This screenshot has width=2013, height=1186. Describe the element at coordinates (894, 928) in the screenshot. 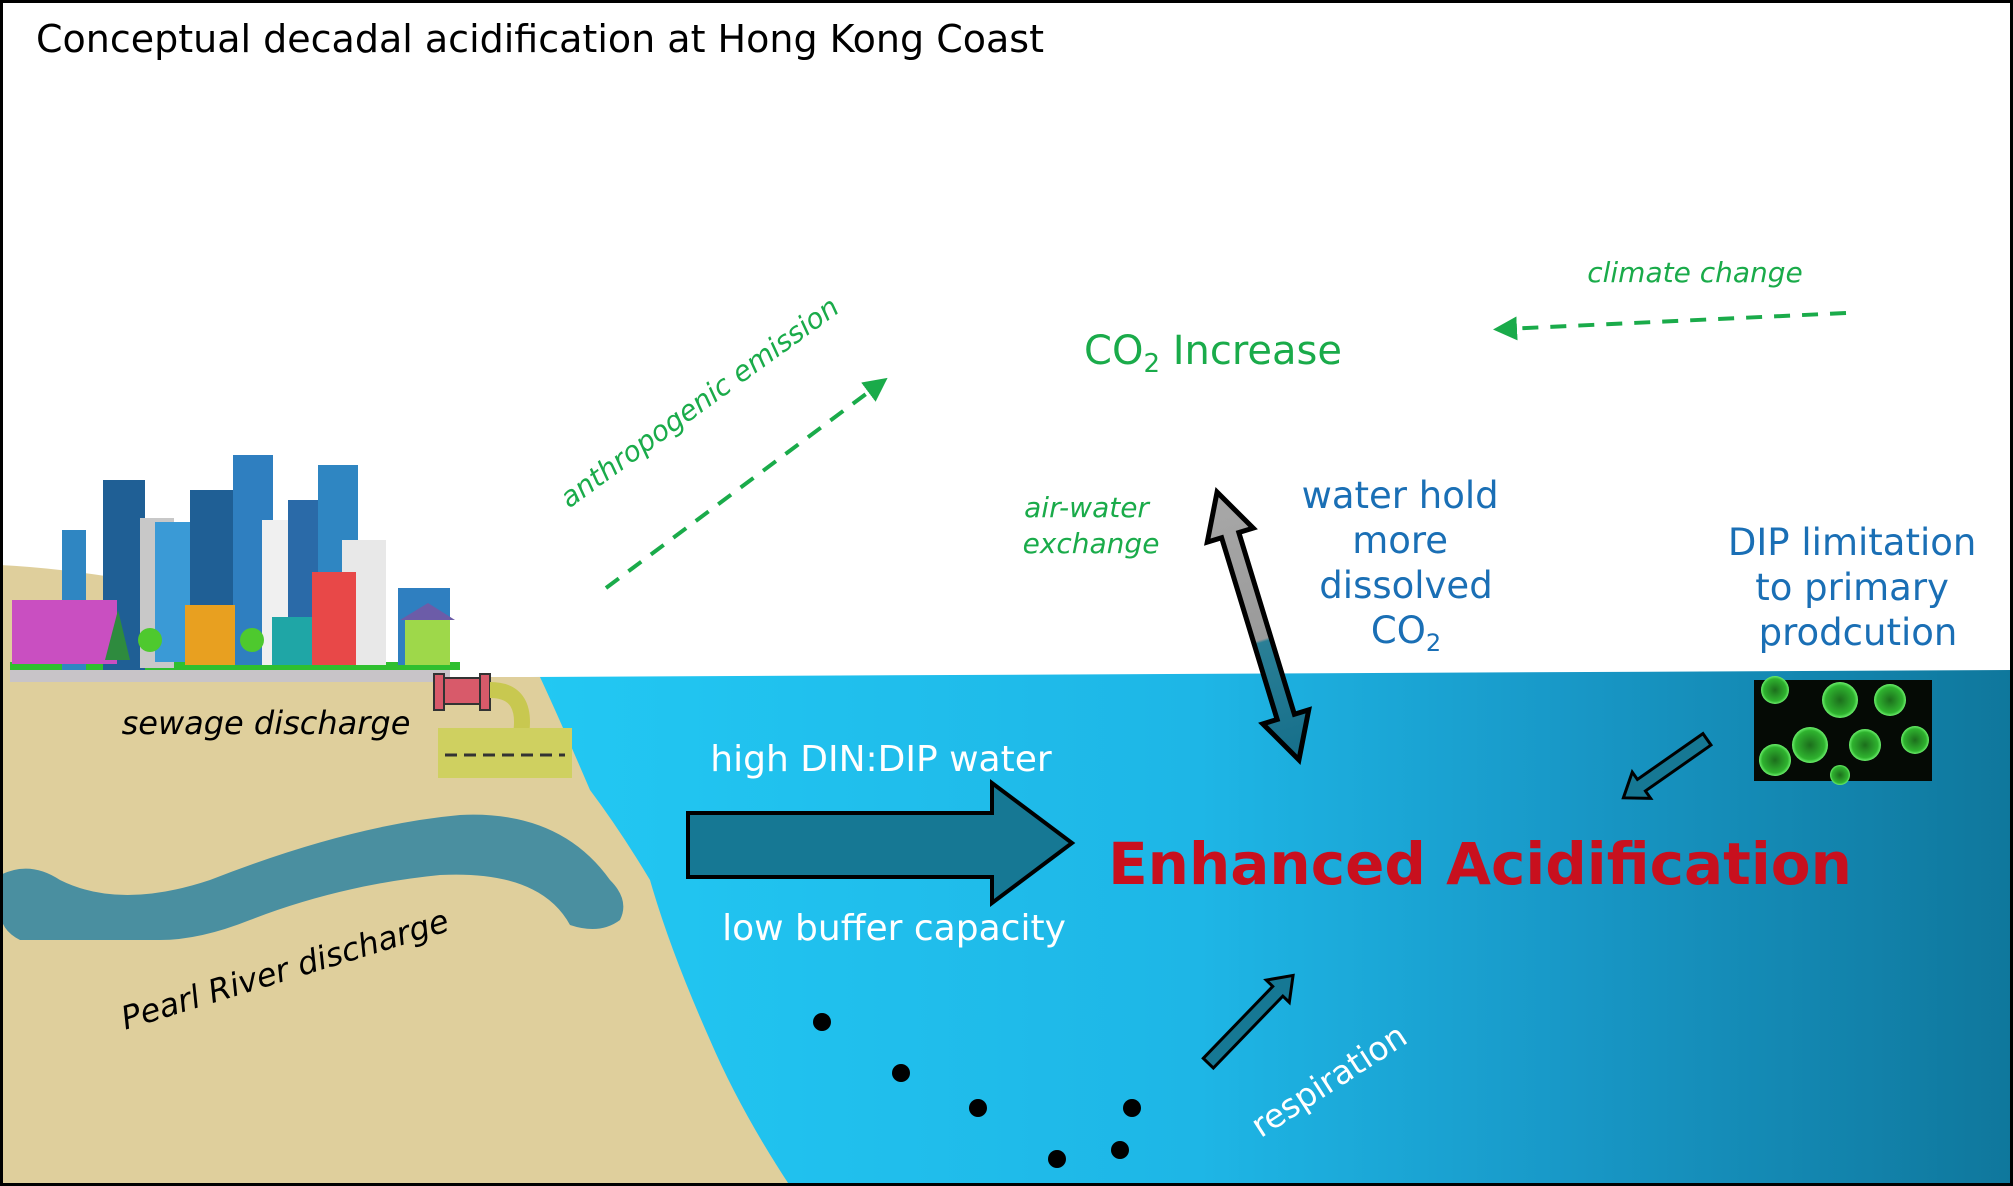

I see `low-buffer-capacity-label: low buffer capacity` at that location.